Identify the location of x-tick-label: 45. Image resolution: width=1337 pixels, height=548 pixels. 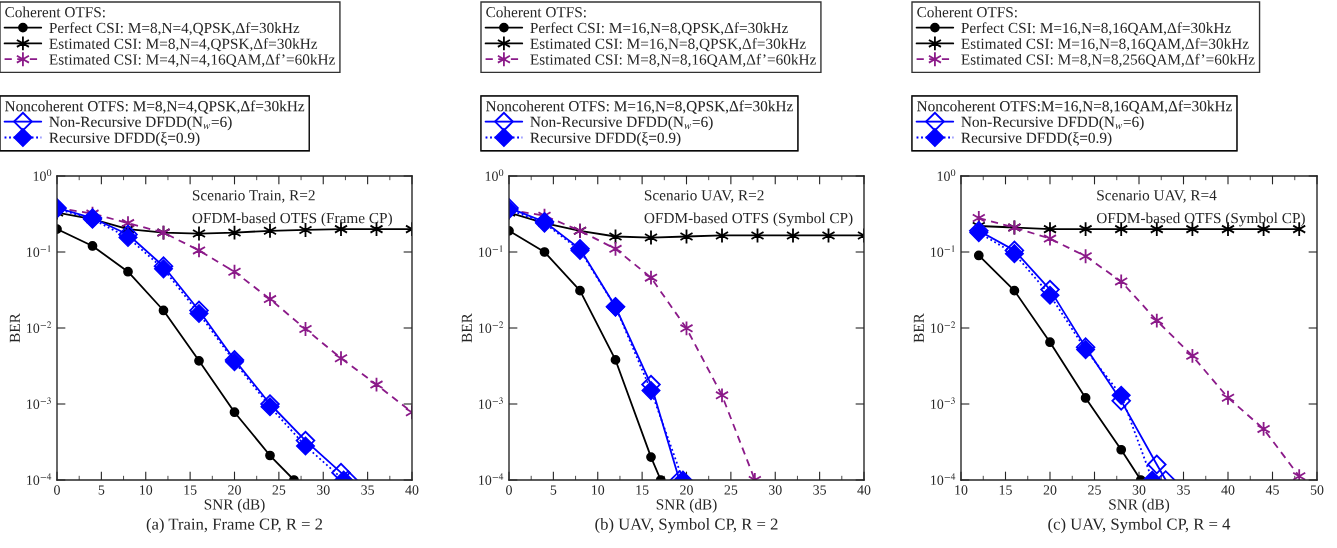
(1272, 490).